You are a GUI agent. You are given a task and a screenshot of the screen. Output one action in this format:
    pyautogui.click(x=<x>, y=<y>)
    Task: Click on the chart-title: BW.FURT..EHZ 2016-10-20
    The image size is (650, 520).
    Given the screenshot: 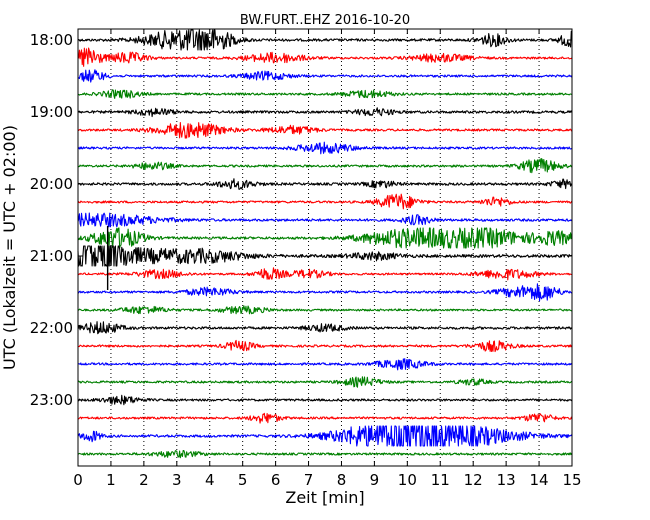 What is the action you would take?
    pyautogui.click(x=325, y=20)
    